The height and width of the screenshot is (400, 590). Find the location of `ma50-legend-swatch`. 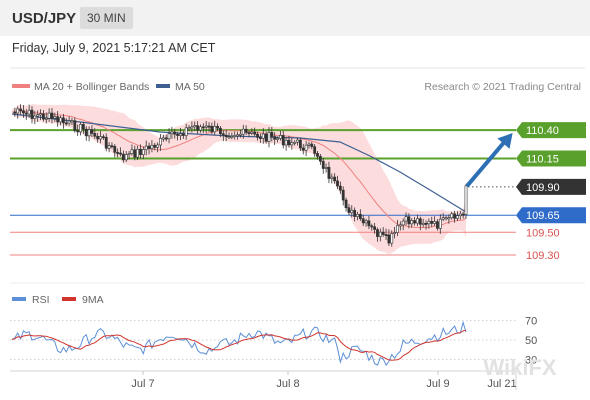

ma50-legend-swatch is located at coordinates (163, 86).